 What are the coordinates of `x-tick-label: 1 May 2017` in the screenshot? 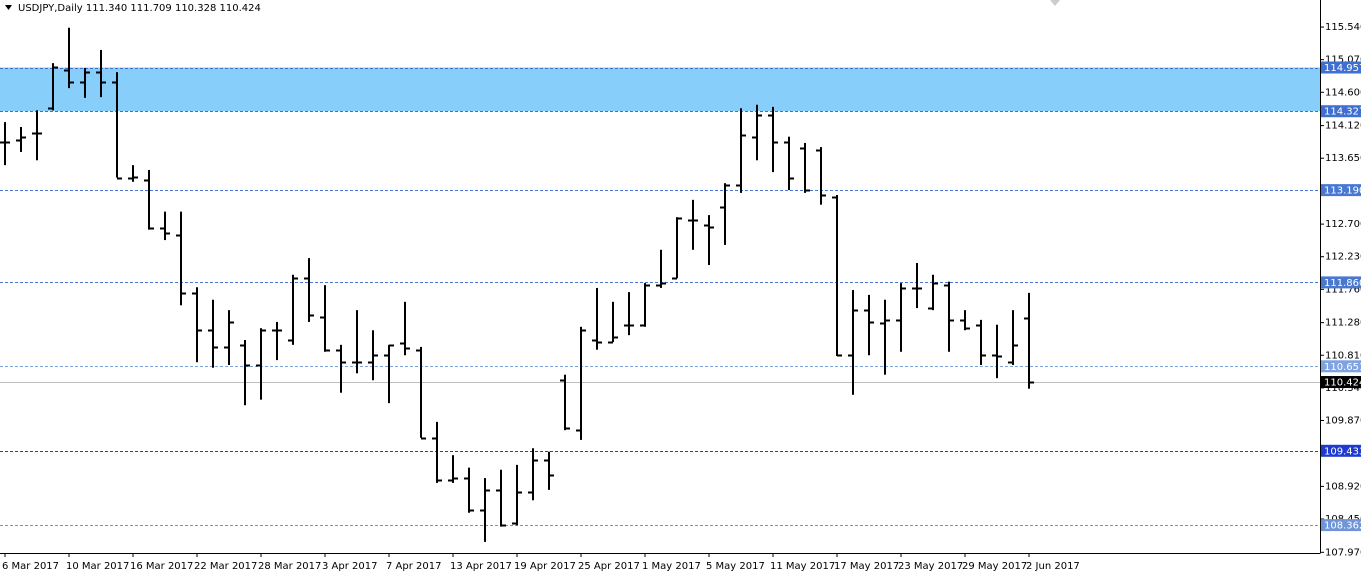 It's located at (671, 566).